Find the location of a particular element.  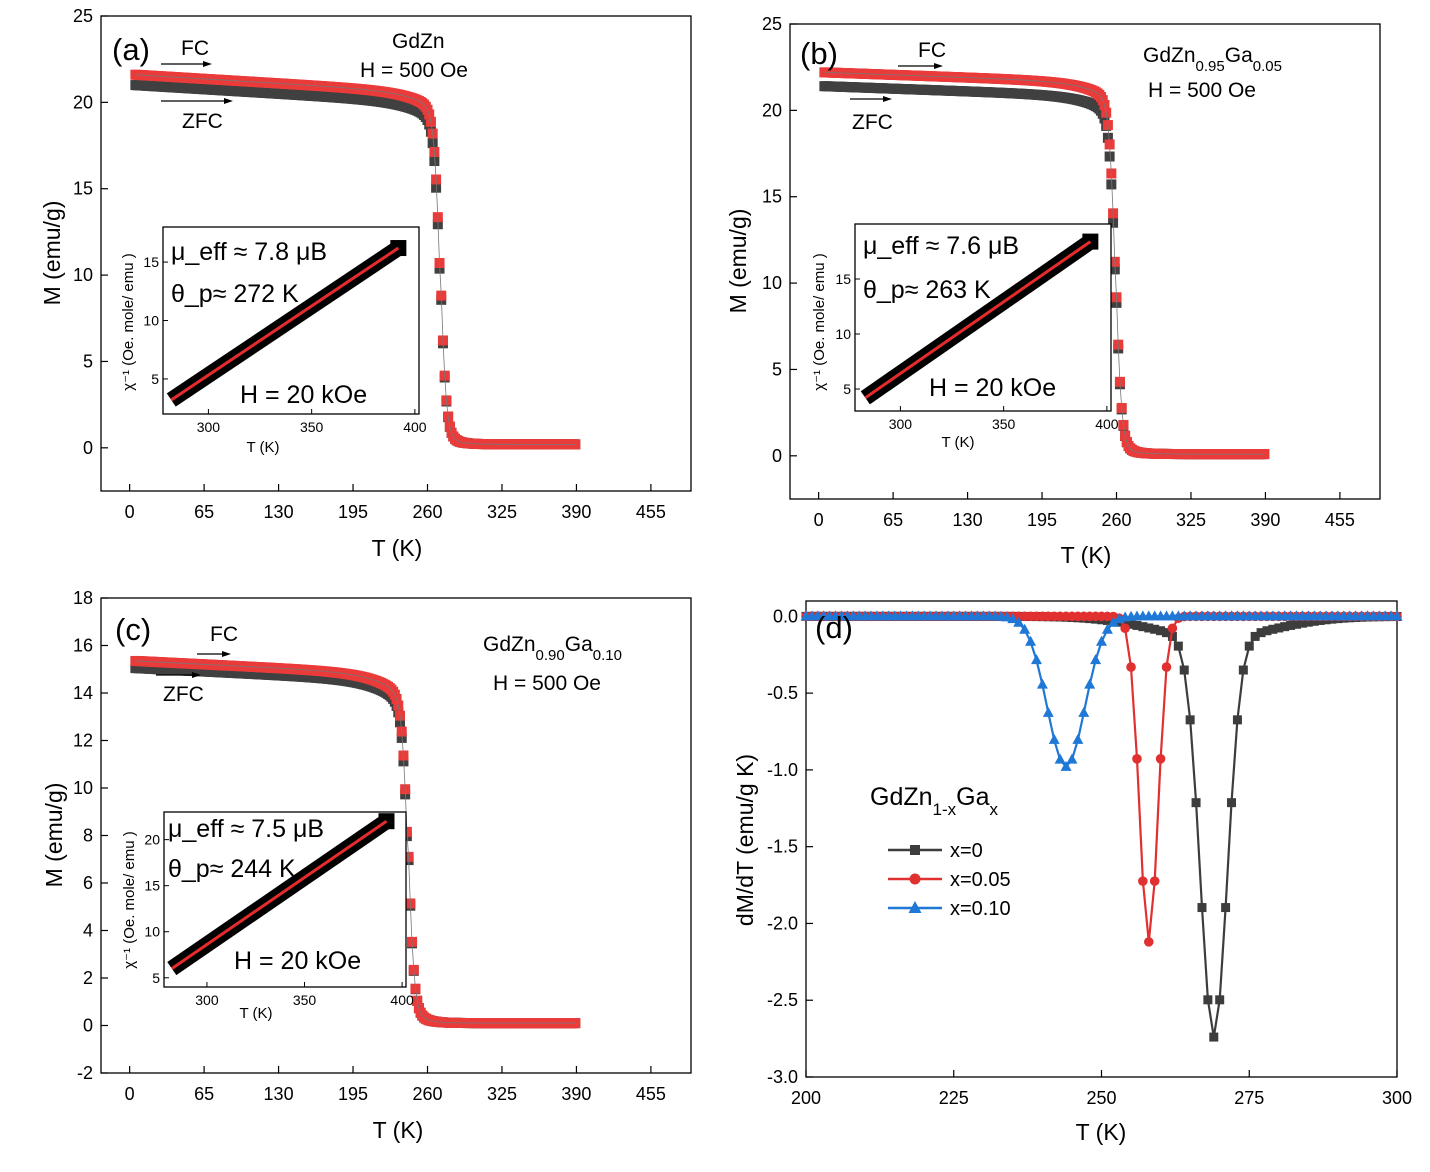

y-tick-label: 25 is located at coordinates (772, 24).